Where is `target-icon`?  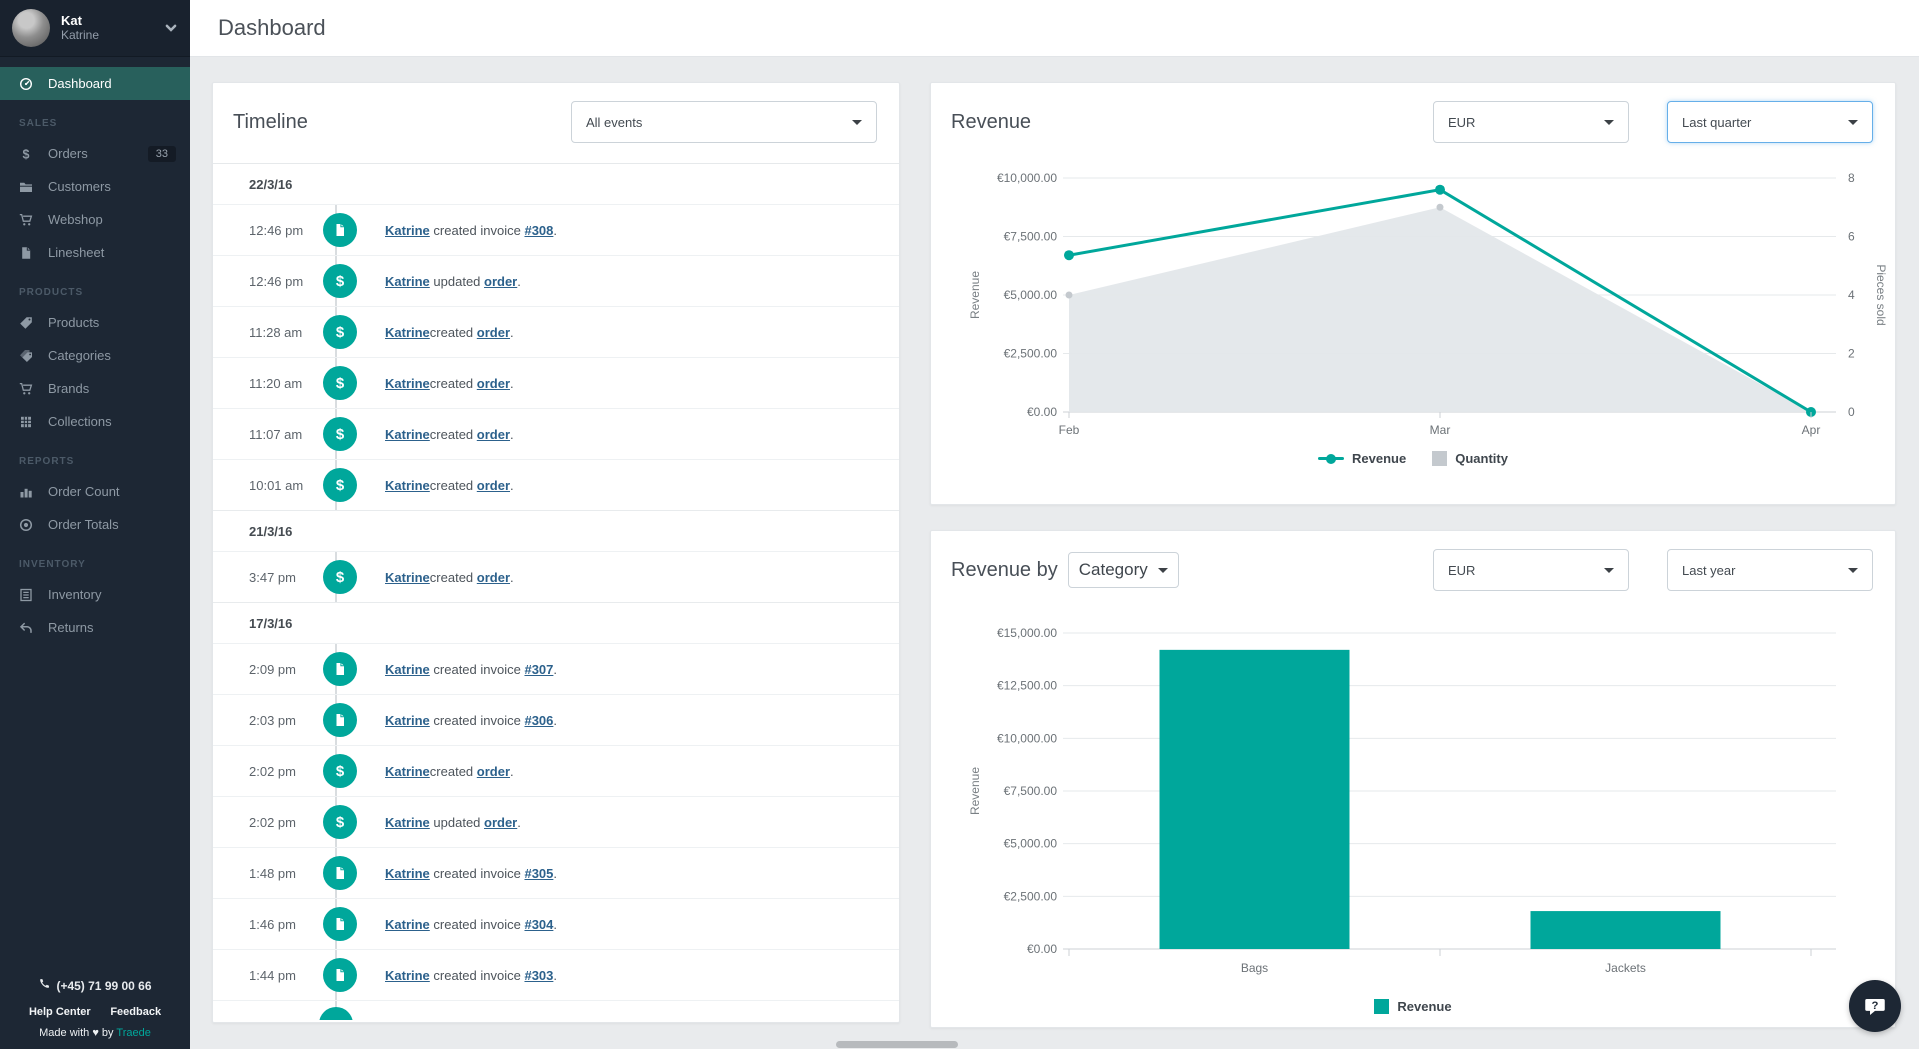 target-icon is located at coordinates (27, 525).